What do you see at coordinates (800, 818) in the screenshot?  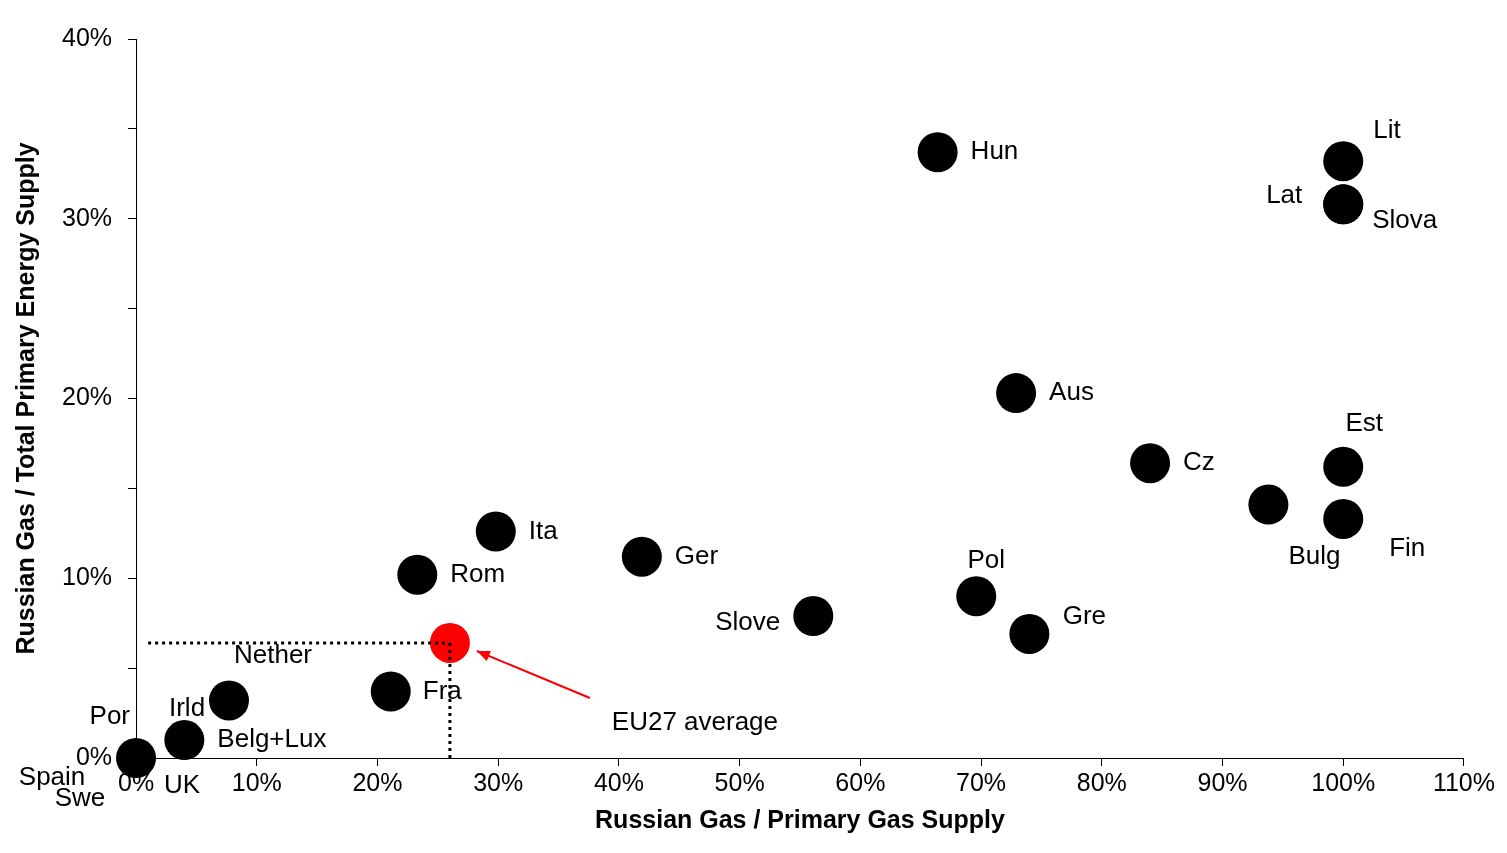 I see `x-axis-title: Russian Gas / Primary Gas Supply` at bounding box center [800, 818].